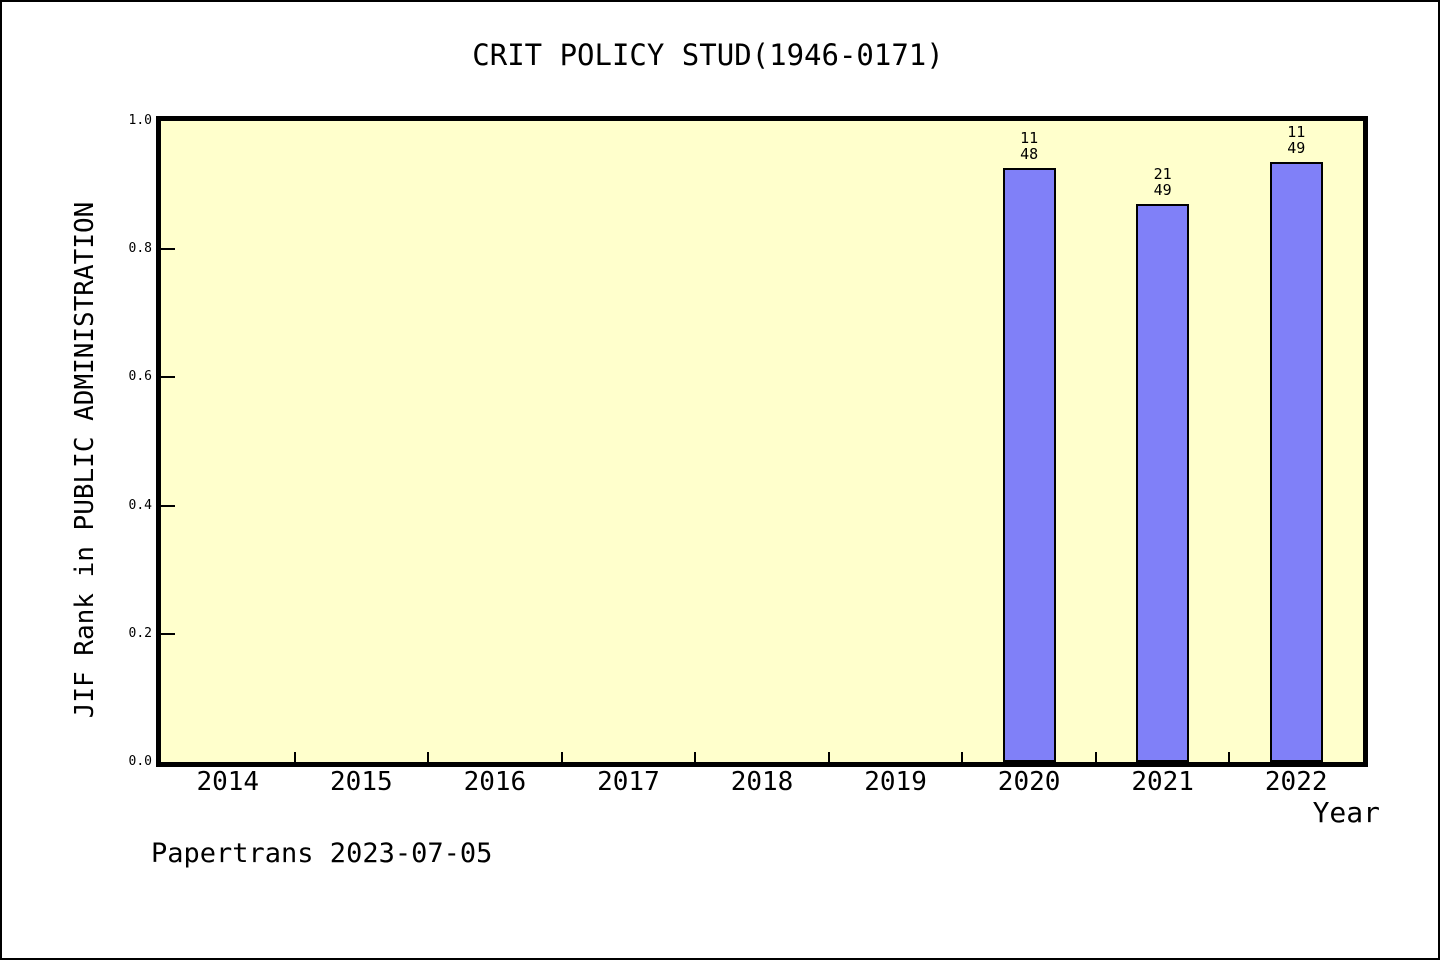 This screenshot has height=960, width=1440. I want to click on bar-annotation-2020: 11 48, so click(1029, 145).